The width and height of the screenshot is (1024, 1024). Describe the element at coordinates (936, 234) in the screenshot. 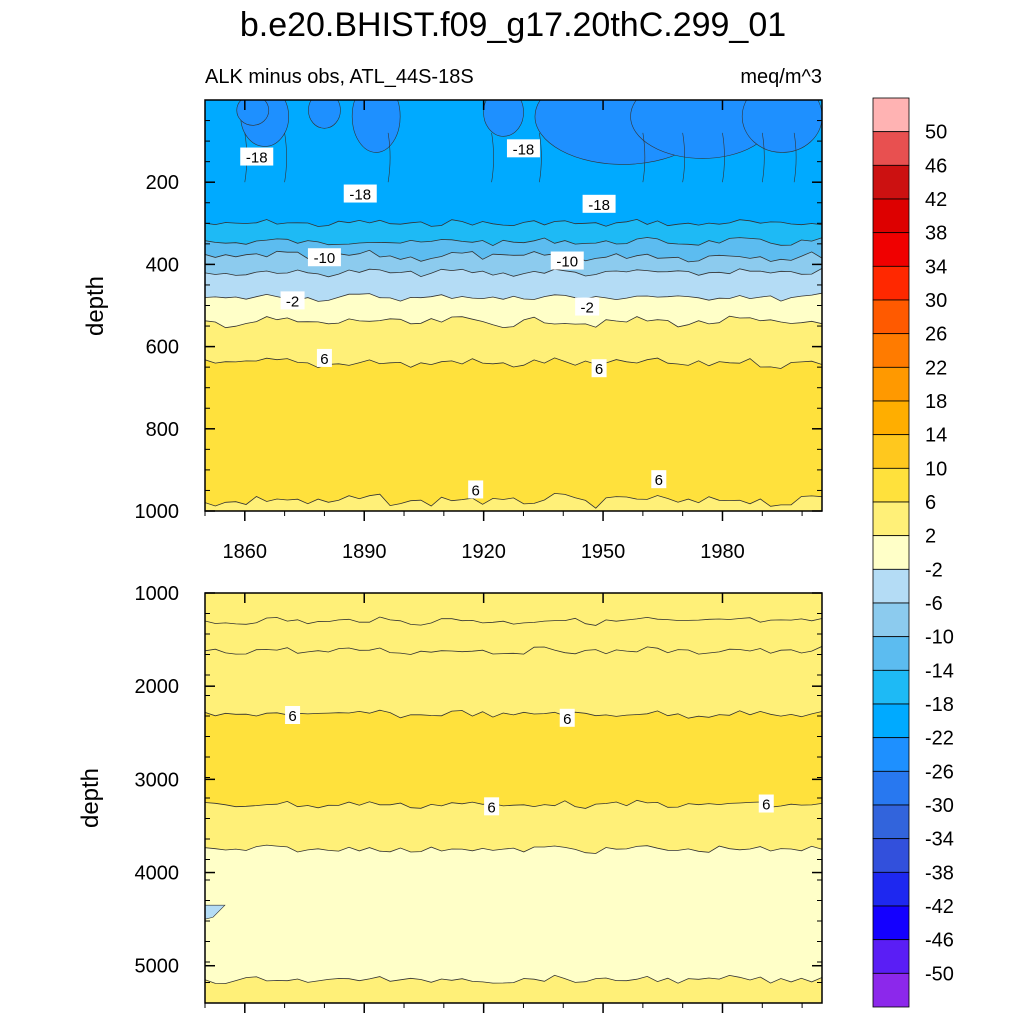

I see `colorbar-label: 38` at that location.